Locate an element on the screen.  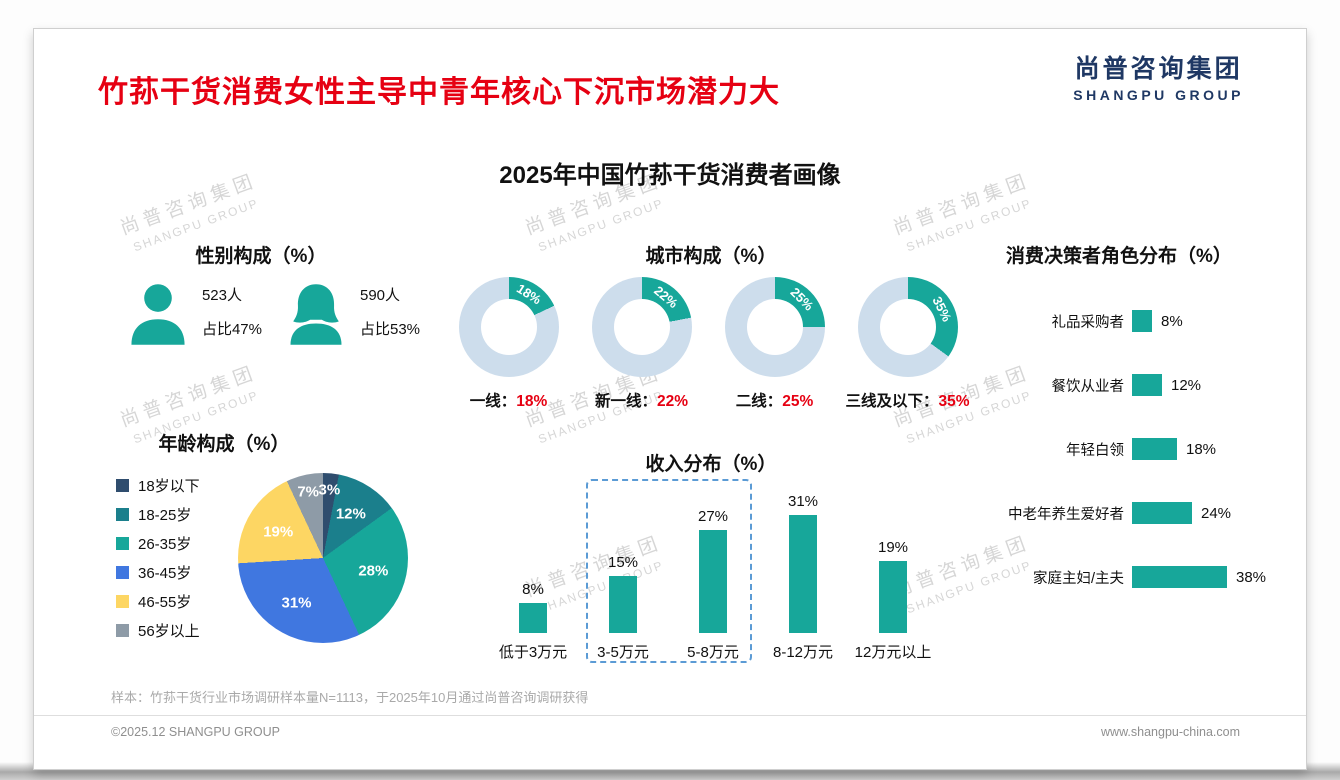
income-bar-value: 15% is located at coordinates (623, 562).